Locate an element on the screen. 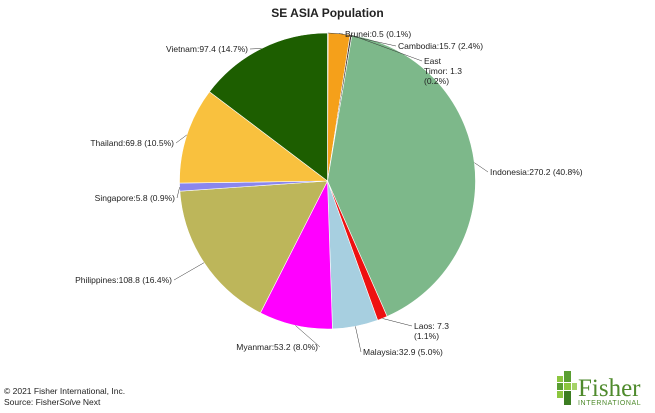 Image resolution: width=655 pixels, height=413 pixels. slice-label-laos: Laos: 7.3 (1.1%) is located at coordinates (431, 331).